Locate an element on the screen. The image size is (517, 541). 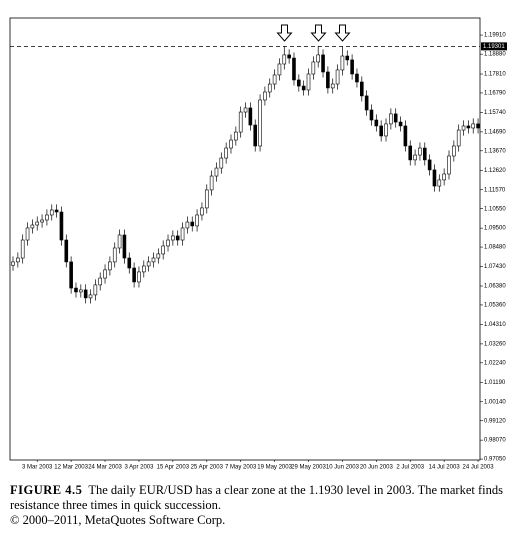
y-tick-label: 1.17810 is located at coordinates (495, 75).